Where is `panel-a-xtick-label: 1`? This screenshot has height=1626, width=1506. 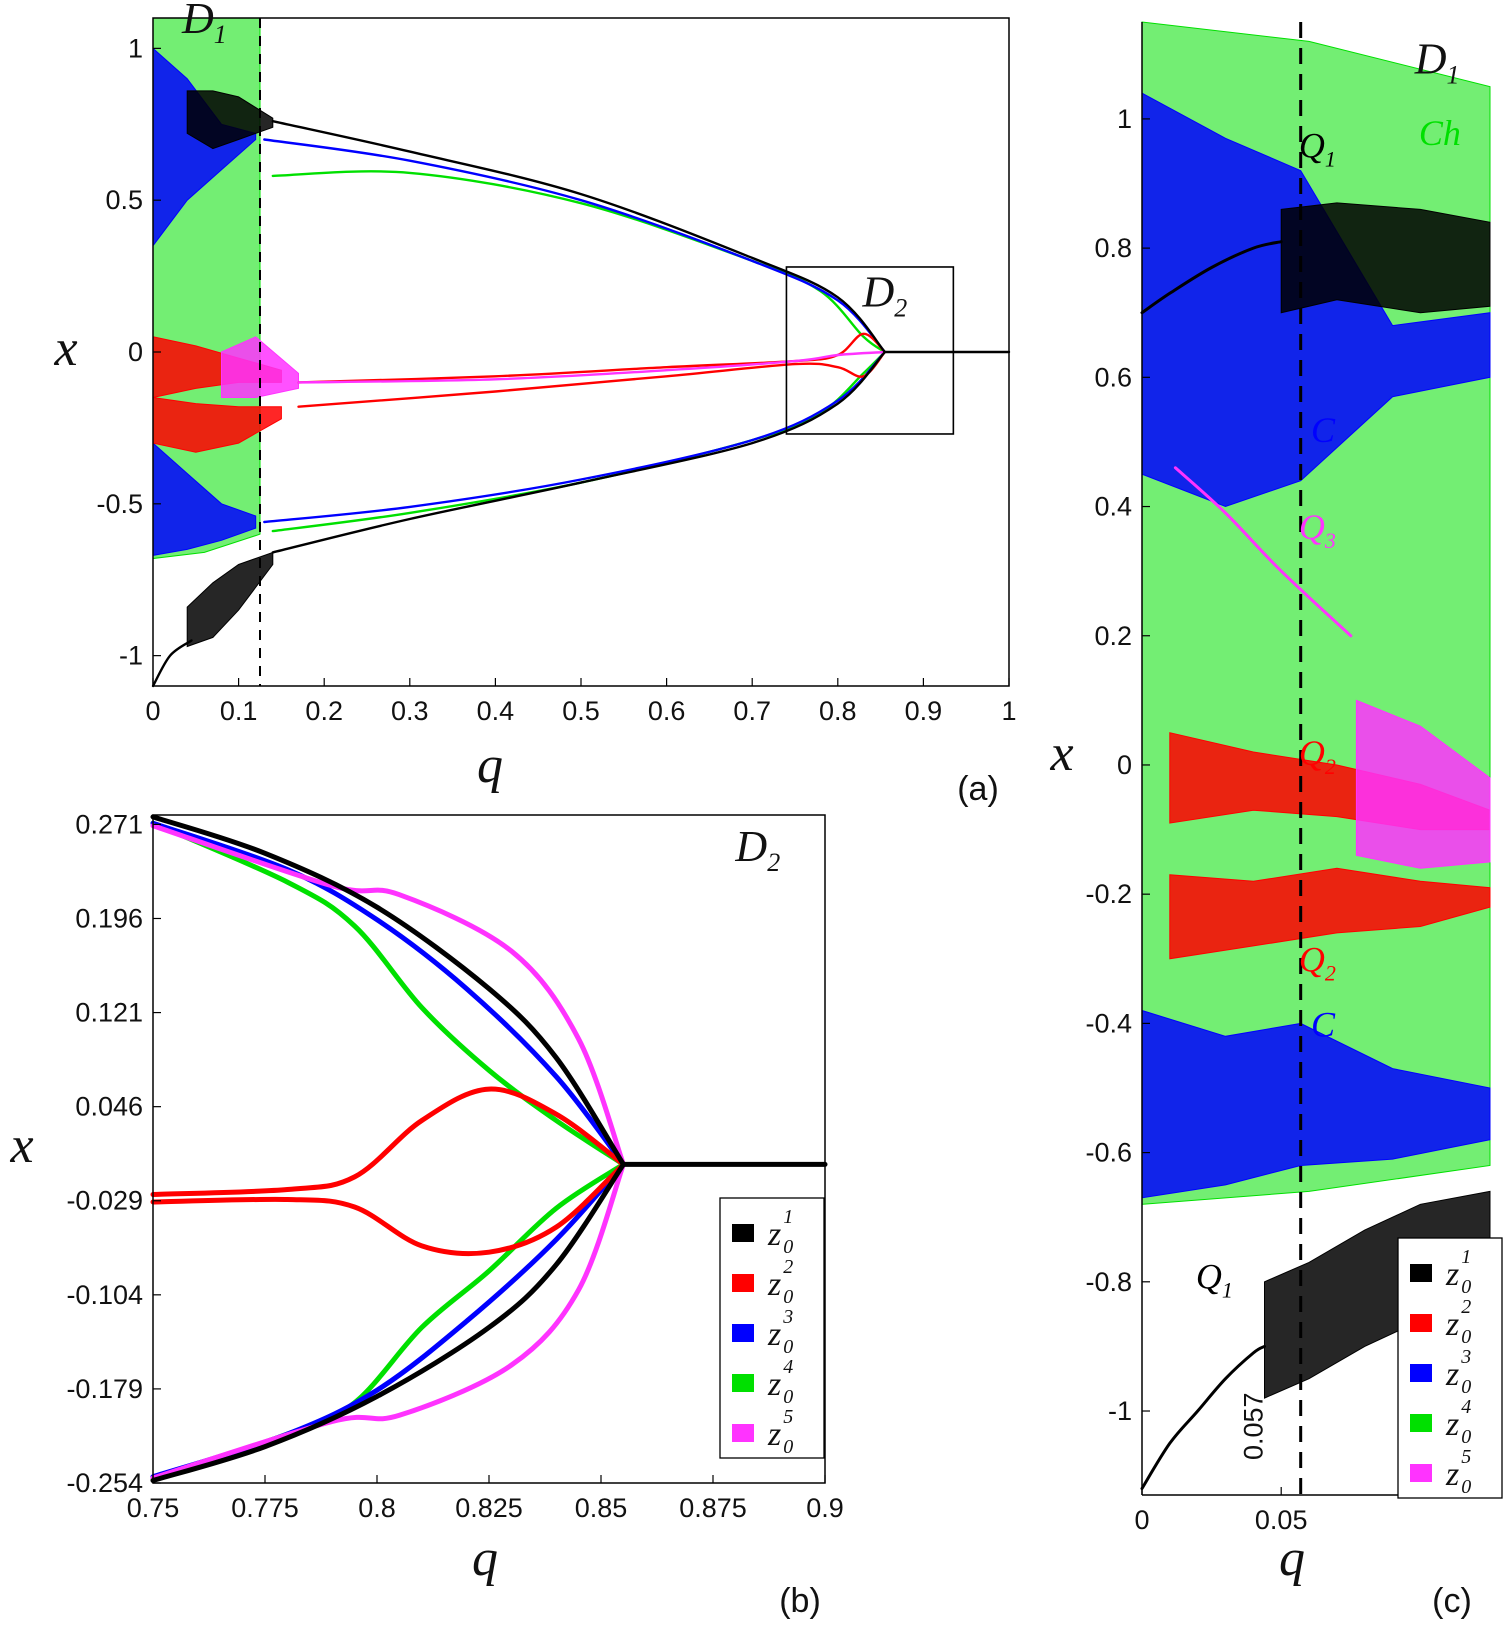
panel-a-xtick-label: 1 is located at coordinates (1008, 711).